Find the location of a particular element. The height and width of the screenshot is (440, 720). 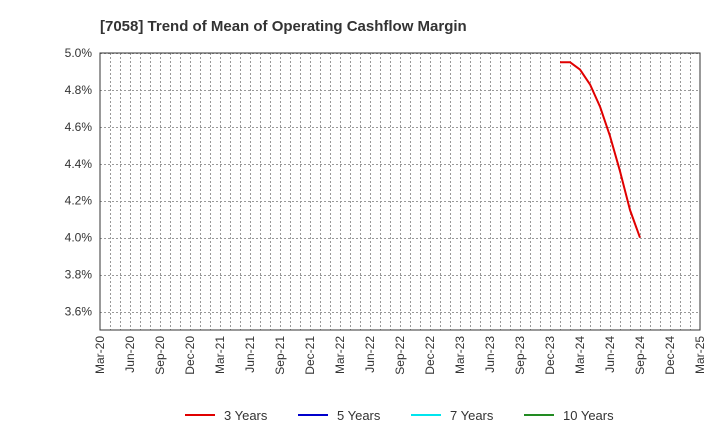

y-tick-label: 4.0% is located at coordinates (79, 238).